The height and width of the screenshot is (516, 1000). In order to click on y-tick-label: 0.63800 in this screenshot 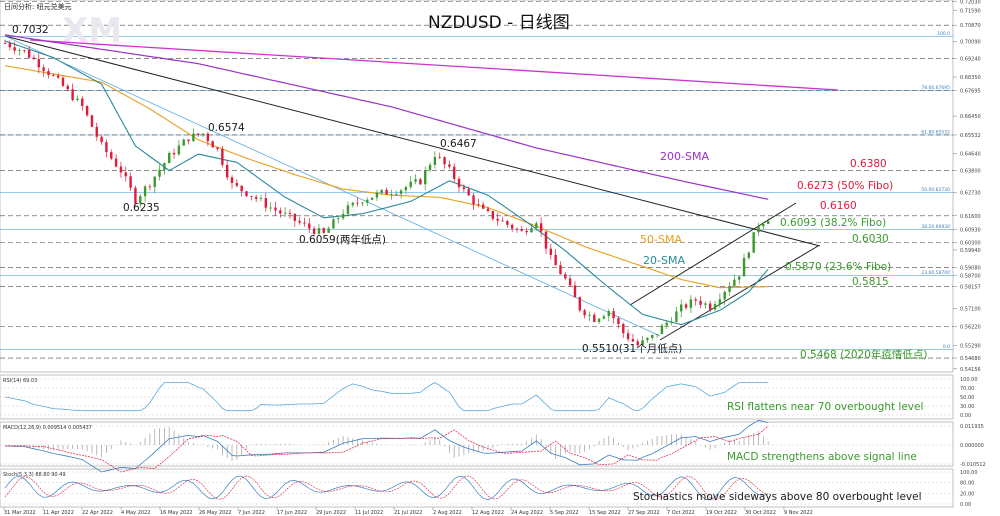, I will do `click(970, 172)`.